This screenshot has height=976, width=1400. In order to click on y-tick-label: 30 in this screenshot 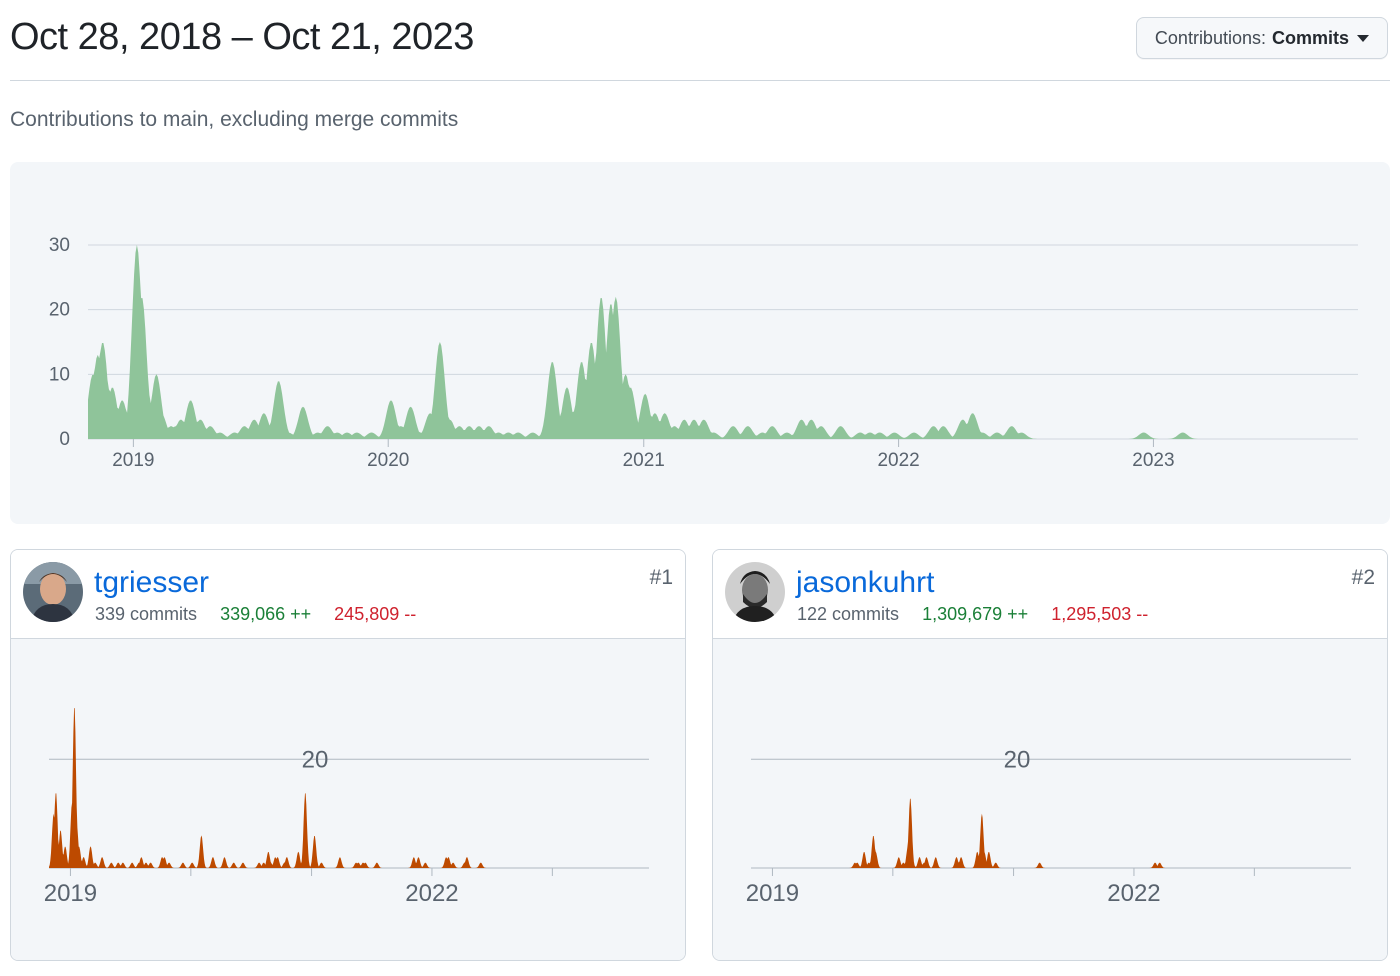, I will do `click(59, 245)`.